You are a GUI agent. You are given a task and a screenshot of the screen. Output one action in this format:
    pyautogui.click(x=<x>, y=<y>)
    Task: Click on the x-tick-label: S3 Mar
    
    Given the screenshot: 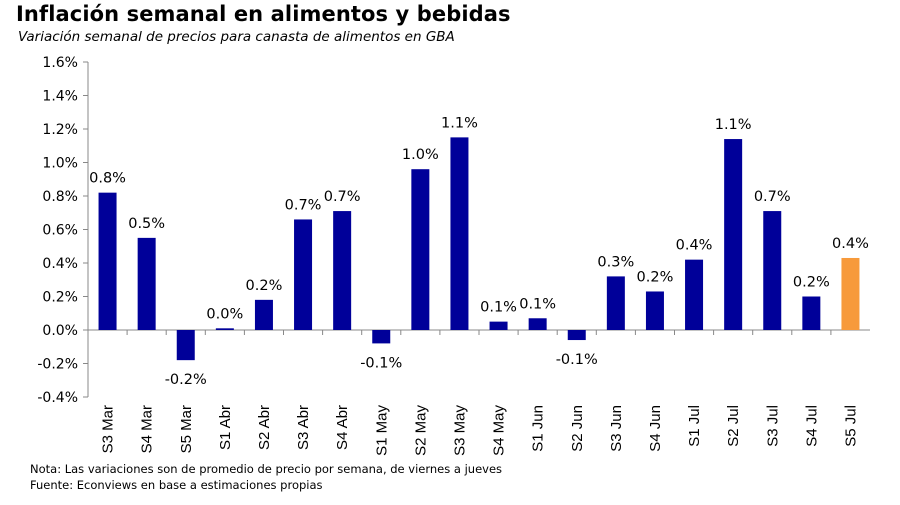 What is the action you would take?
    pyautogui.click(x=108, y=429)
    